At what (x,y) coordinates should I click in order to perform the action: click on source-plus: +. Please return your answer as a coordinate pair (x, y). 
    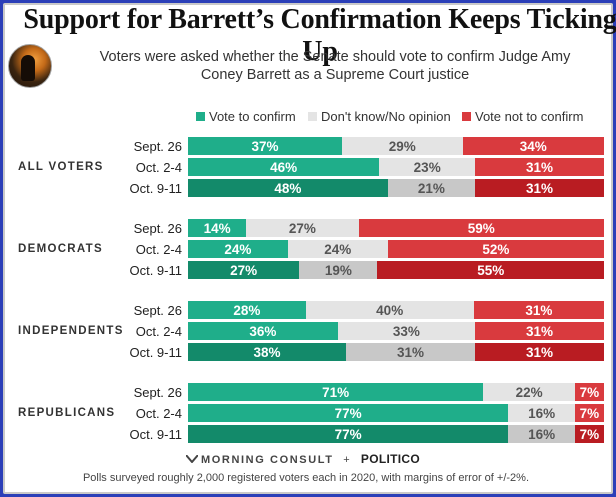
    Looking at the image, I should click on (347, 460).